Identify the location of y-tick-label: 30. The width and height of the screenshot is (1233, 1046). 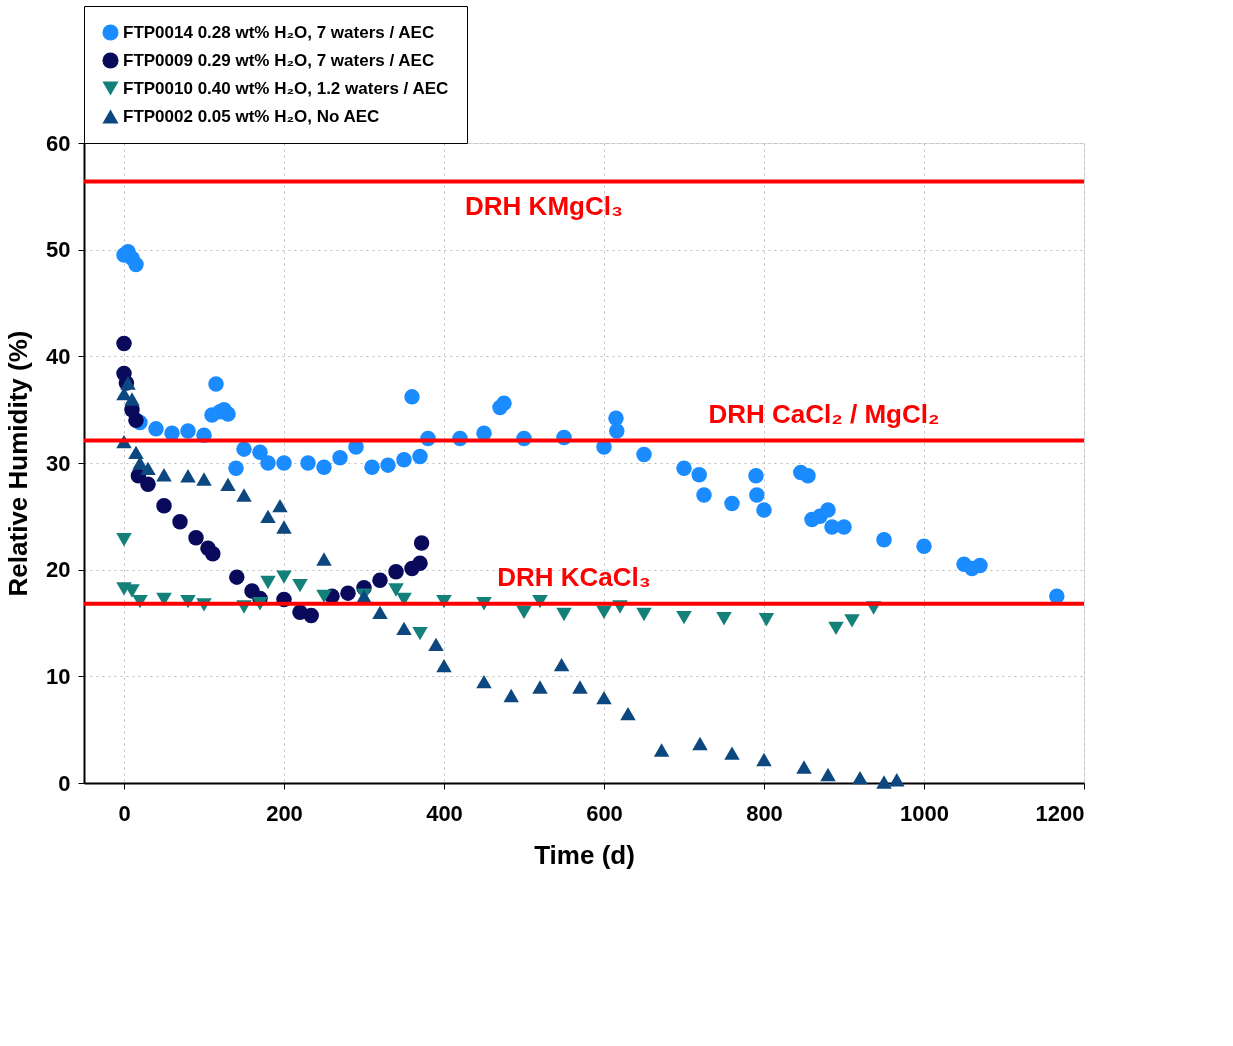
(58, 463).